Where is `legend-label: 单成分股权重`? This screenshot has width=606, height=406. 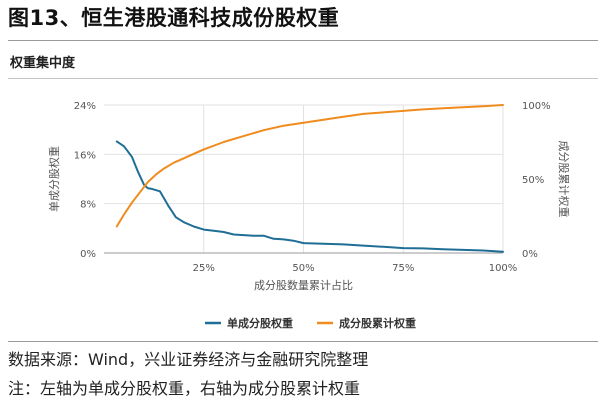 legend-label: 单成分股权重 is located at coordinates (260, 323).